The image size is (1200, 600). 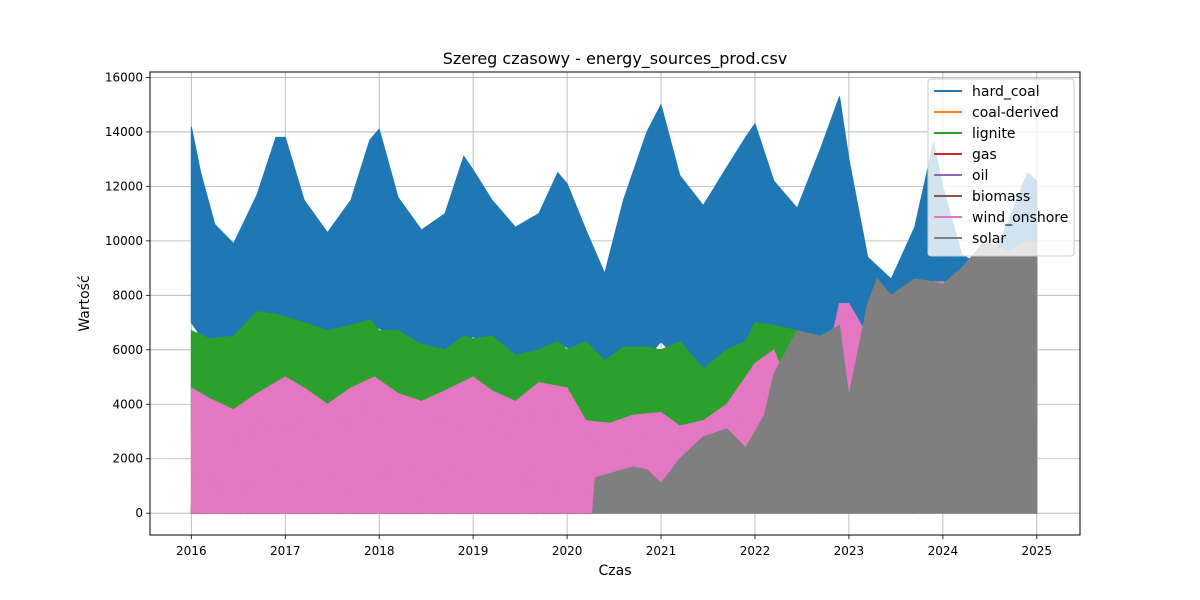 I want to click on legend-item-wind_onshore: wind_onshore, so click(x=1001, y=218).